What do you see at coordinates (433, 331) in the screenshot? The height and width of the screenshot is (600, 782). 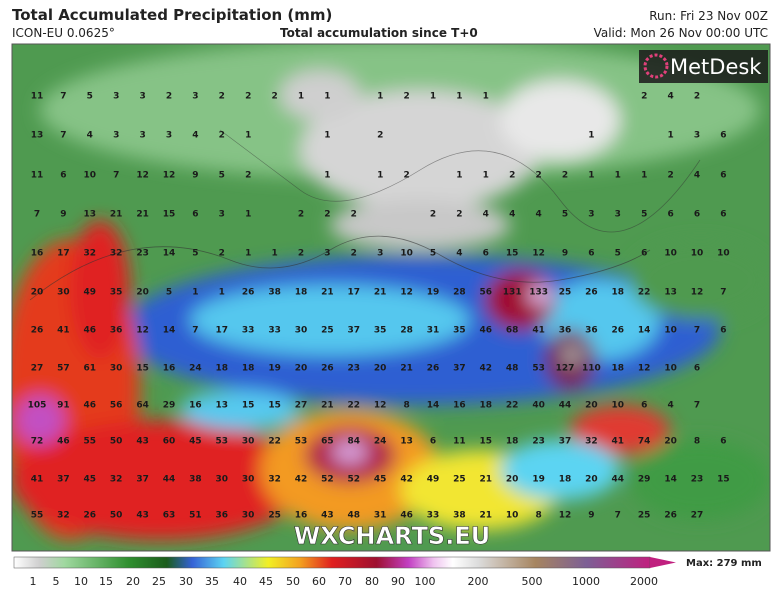 I see `grid-value: 31` at bounding box center [433, 331].